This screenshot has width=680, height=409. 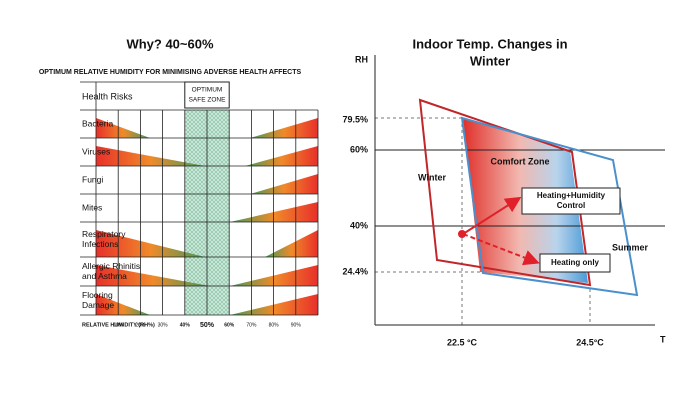 What do you see at coordinates (359, 149) in the screenshot?
I see `rh-label: 60%` at bounding box center [359, 149].